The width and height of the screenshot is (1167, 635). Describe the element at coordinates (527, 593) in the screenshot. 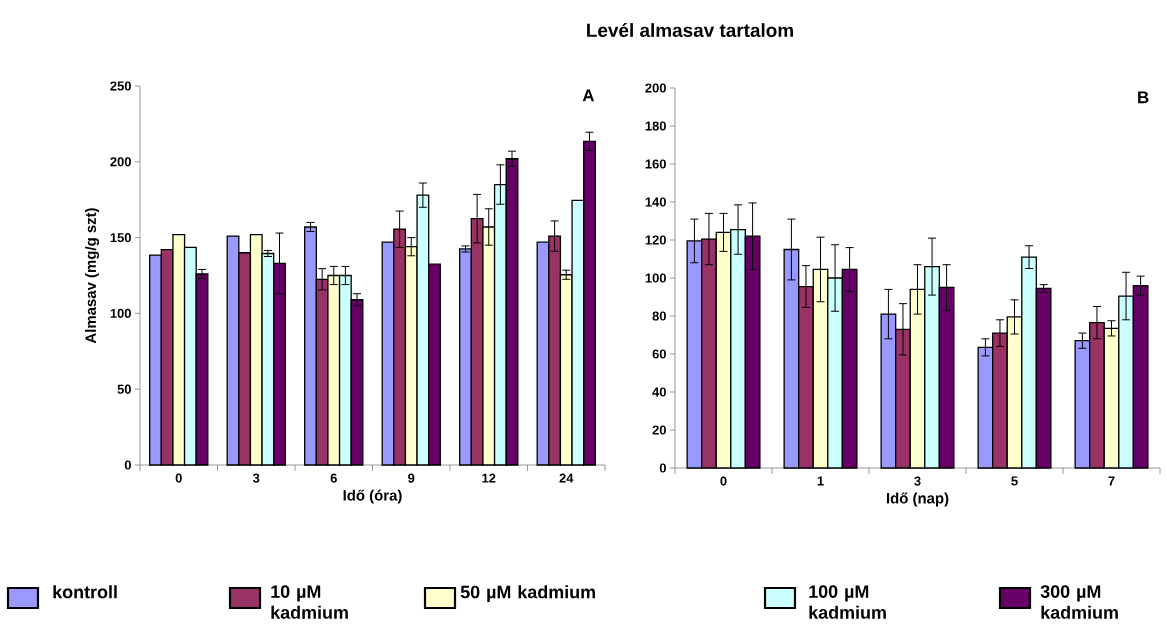

I see `legend-label: 50 µM kadmium` at that location.